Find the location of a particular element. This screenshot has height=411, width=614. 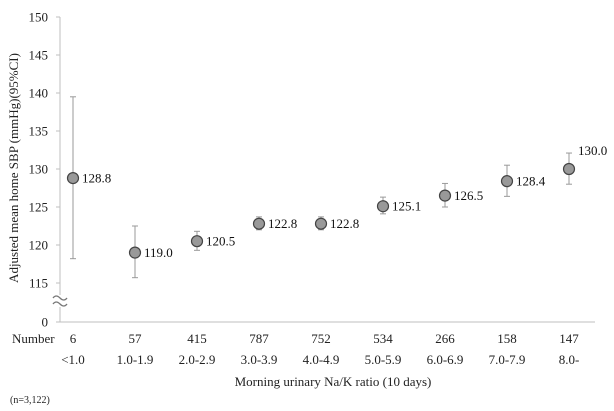

y-tick-label: 0 is located at coordinates (45, 322).